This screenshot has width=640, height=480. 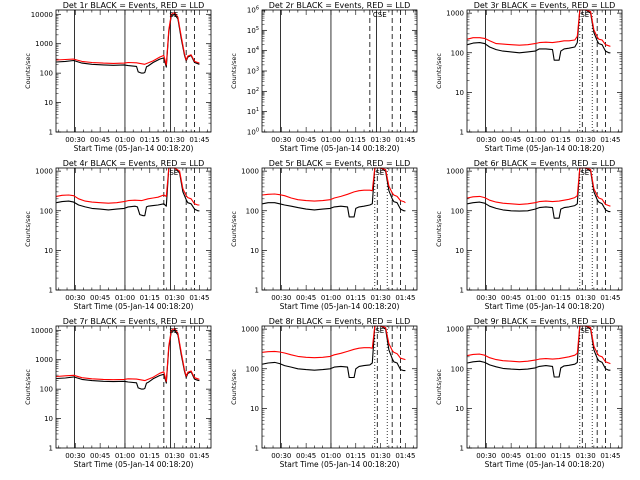 I want to click on y-tick-label: 10⁵, so click(x=253, y=30).